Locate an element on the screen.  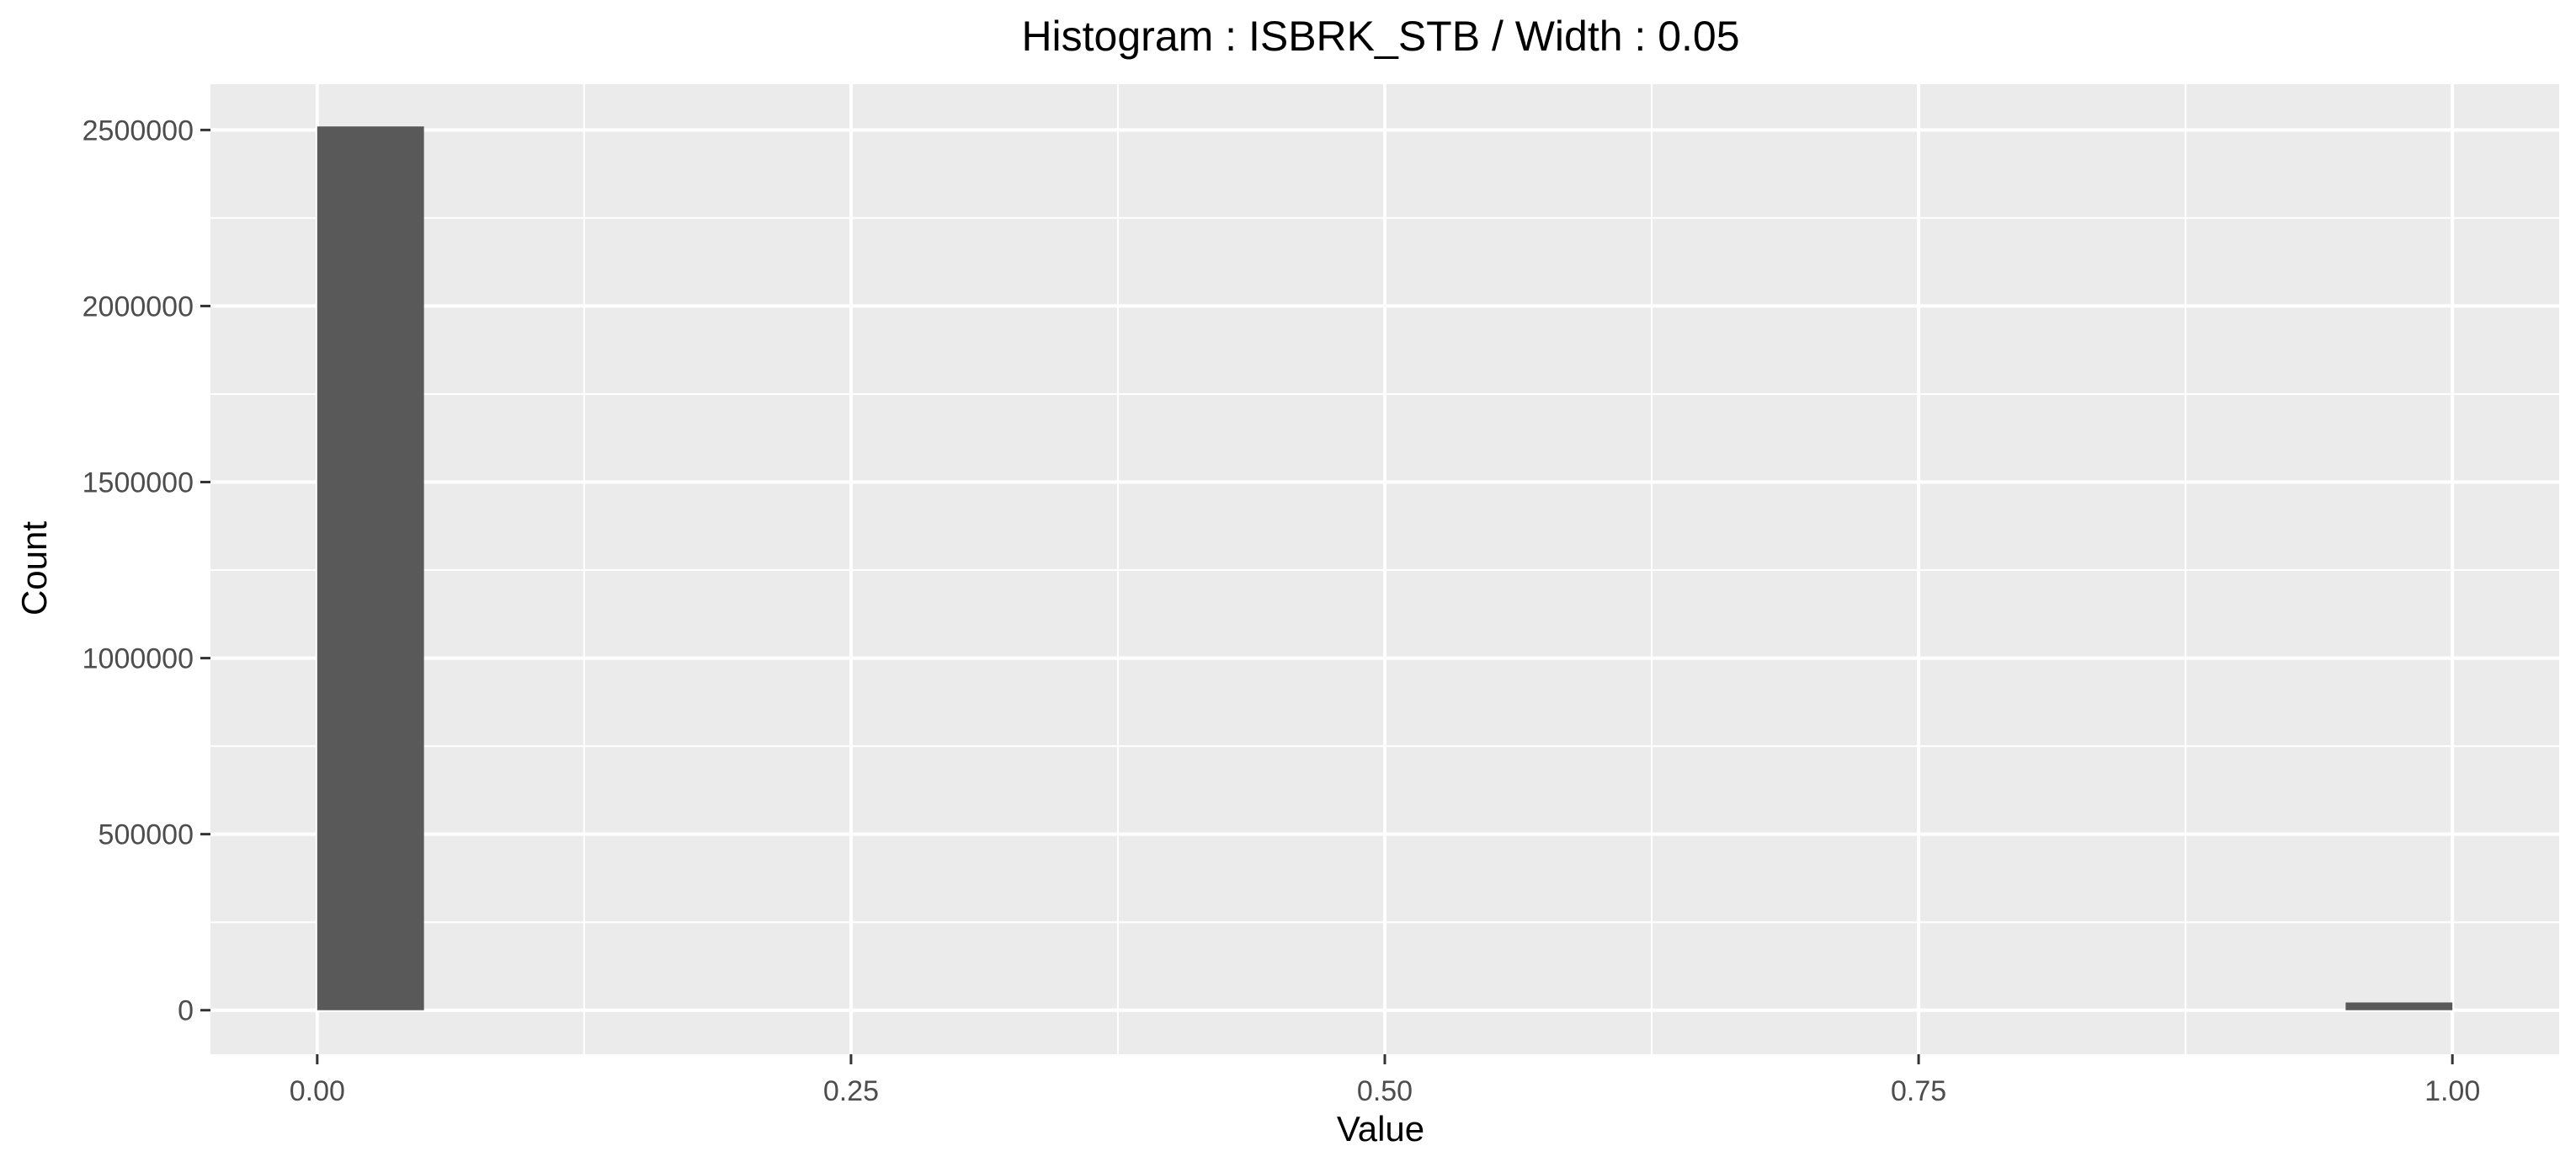
y-tick-label: 2000000 is located at coordinates (138, 306).